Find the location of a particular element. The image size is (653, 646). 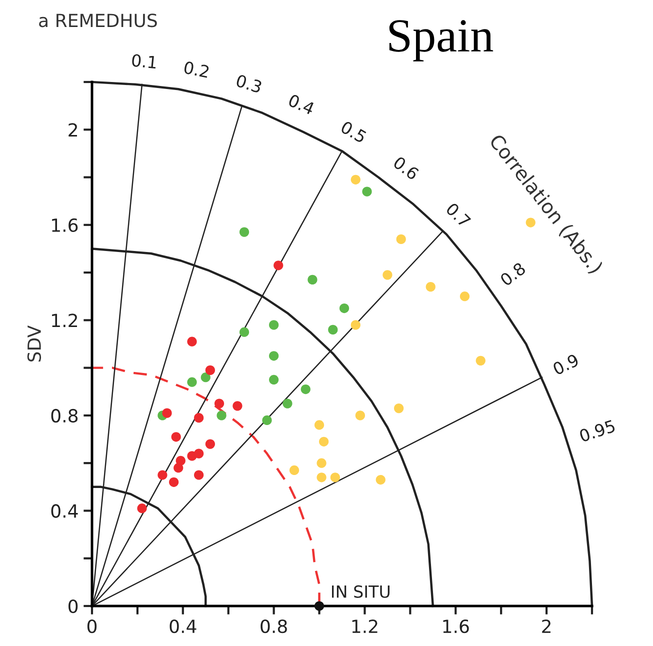

x-tick-label: 0.8 is located at coordinates (273, 627).